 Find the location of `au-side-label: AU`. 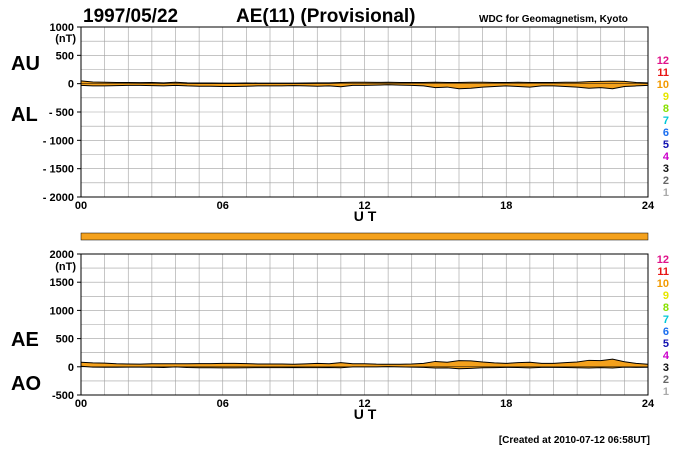

au-side-label: AU is located at coordinates (25, 64).